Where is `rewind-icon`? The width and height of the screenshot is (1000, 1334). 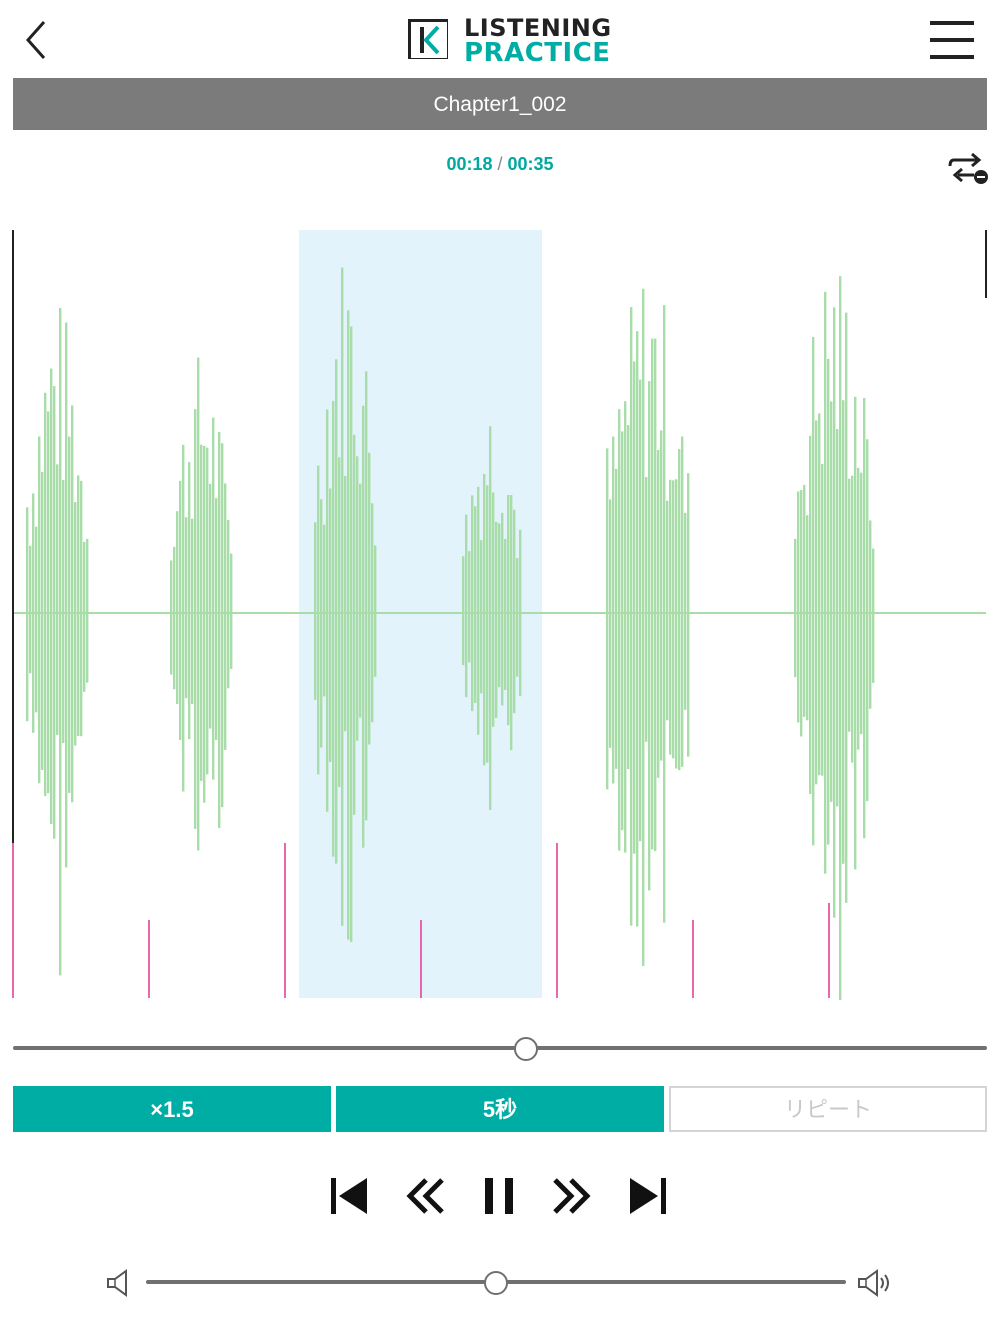
rewind-icon is located at coordinates (425, 1196).